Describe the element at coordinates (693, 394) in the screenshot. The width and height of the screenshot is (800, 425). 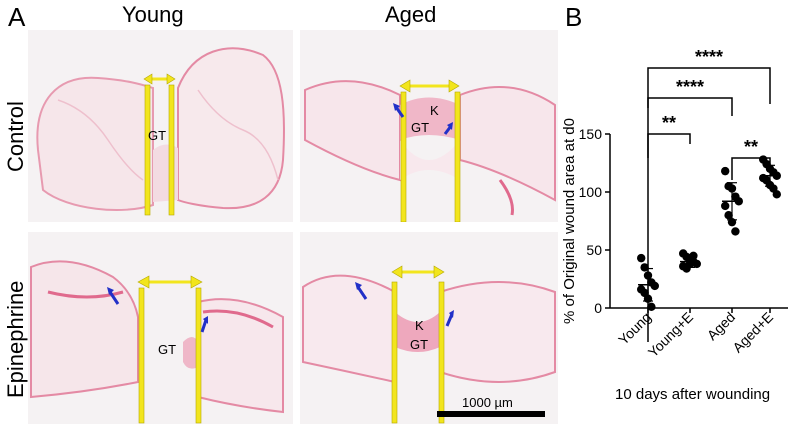
I see `chart-footnote: 10 days after wounding` at that location.